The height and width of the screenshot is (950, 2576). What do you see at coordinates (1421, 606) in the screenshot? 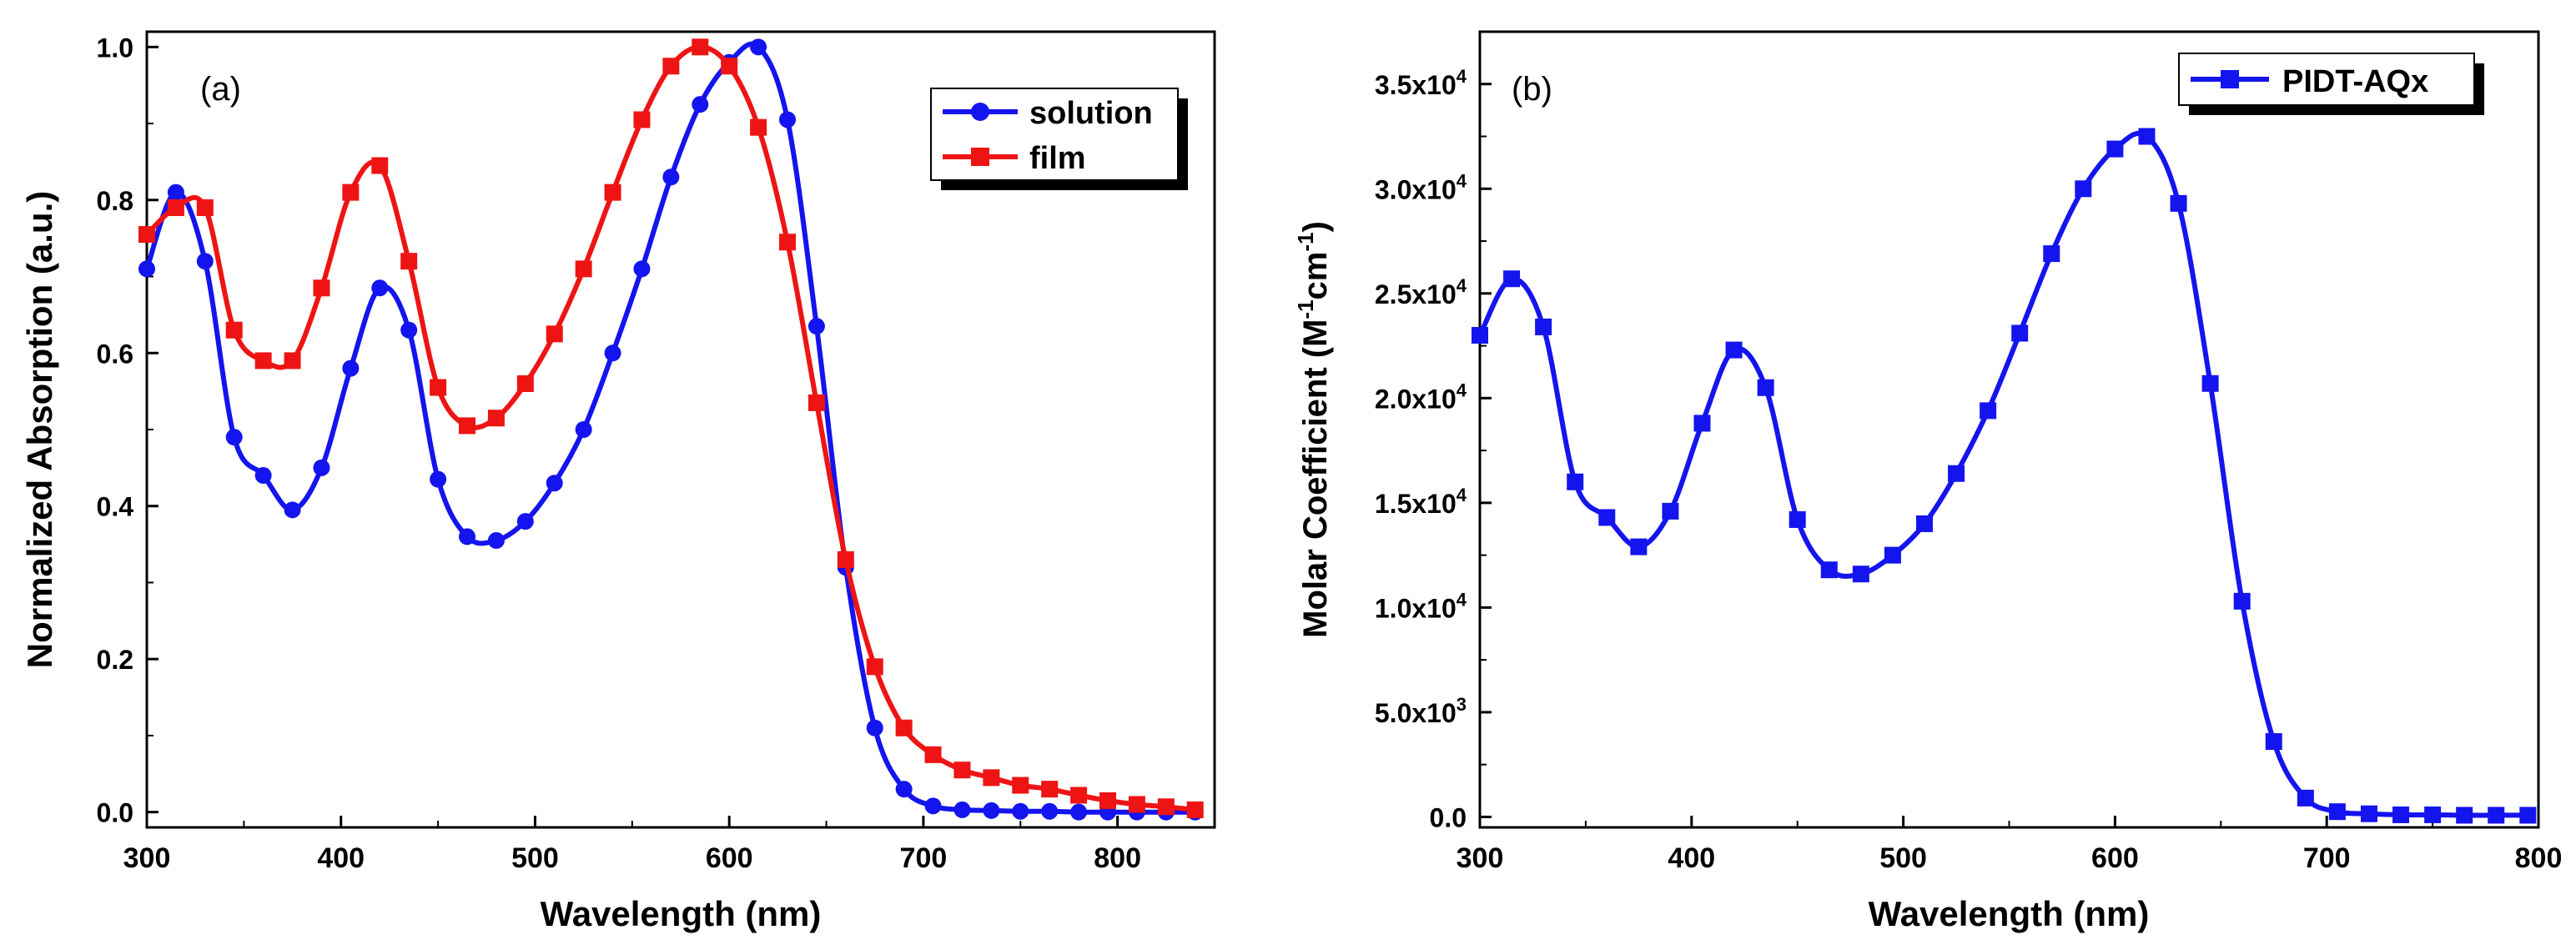
I see `panel-b-y-tick-label: 1.0x10⁴` at bounding box center [1421, 606].